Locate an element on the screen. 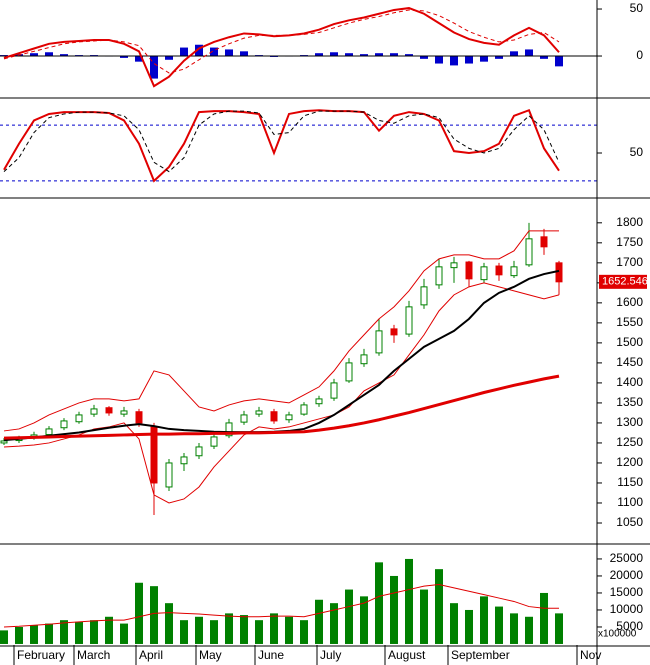 The height and width of the screenshot is (665, 650). month-label: February is located at coordinates (41, 655).